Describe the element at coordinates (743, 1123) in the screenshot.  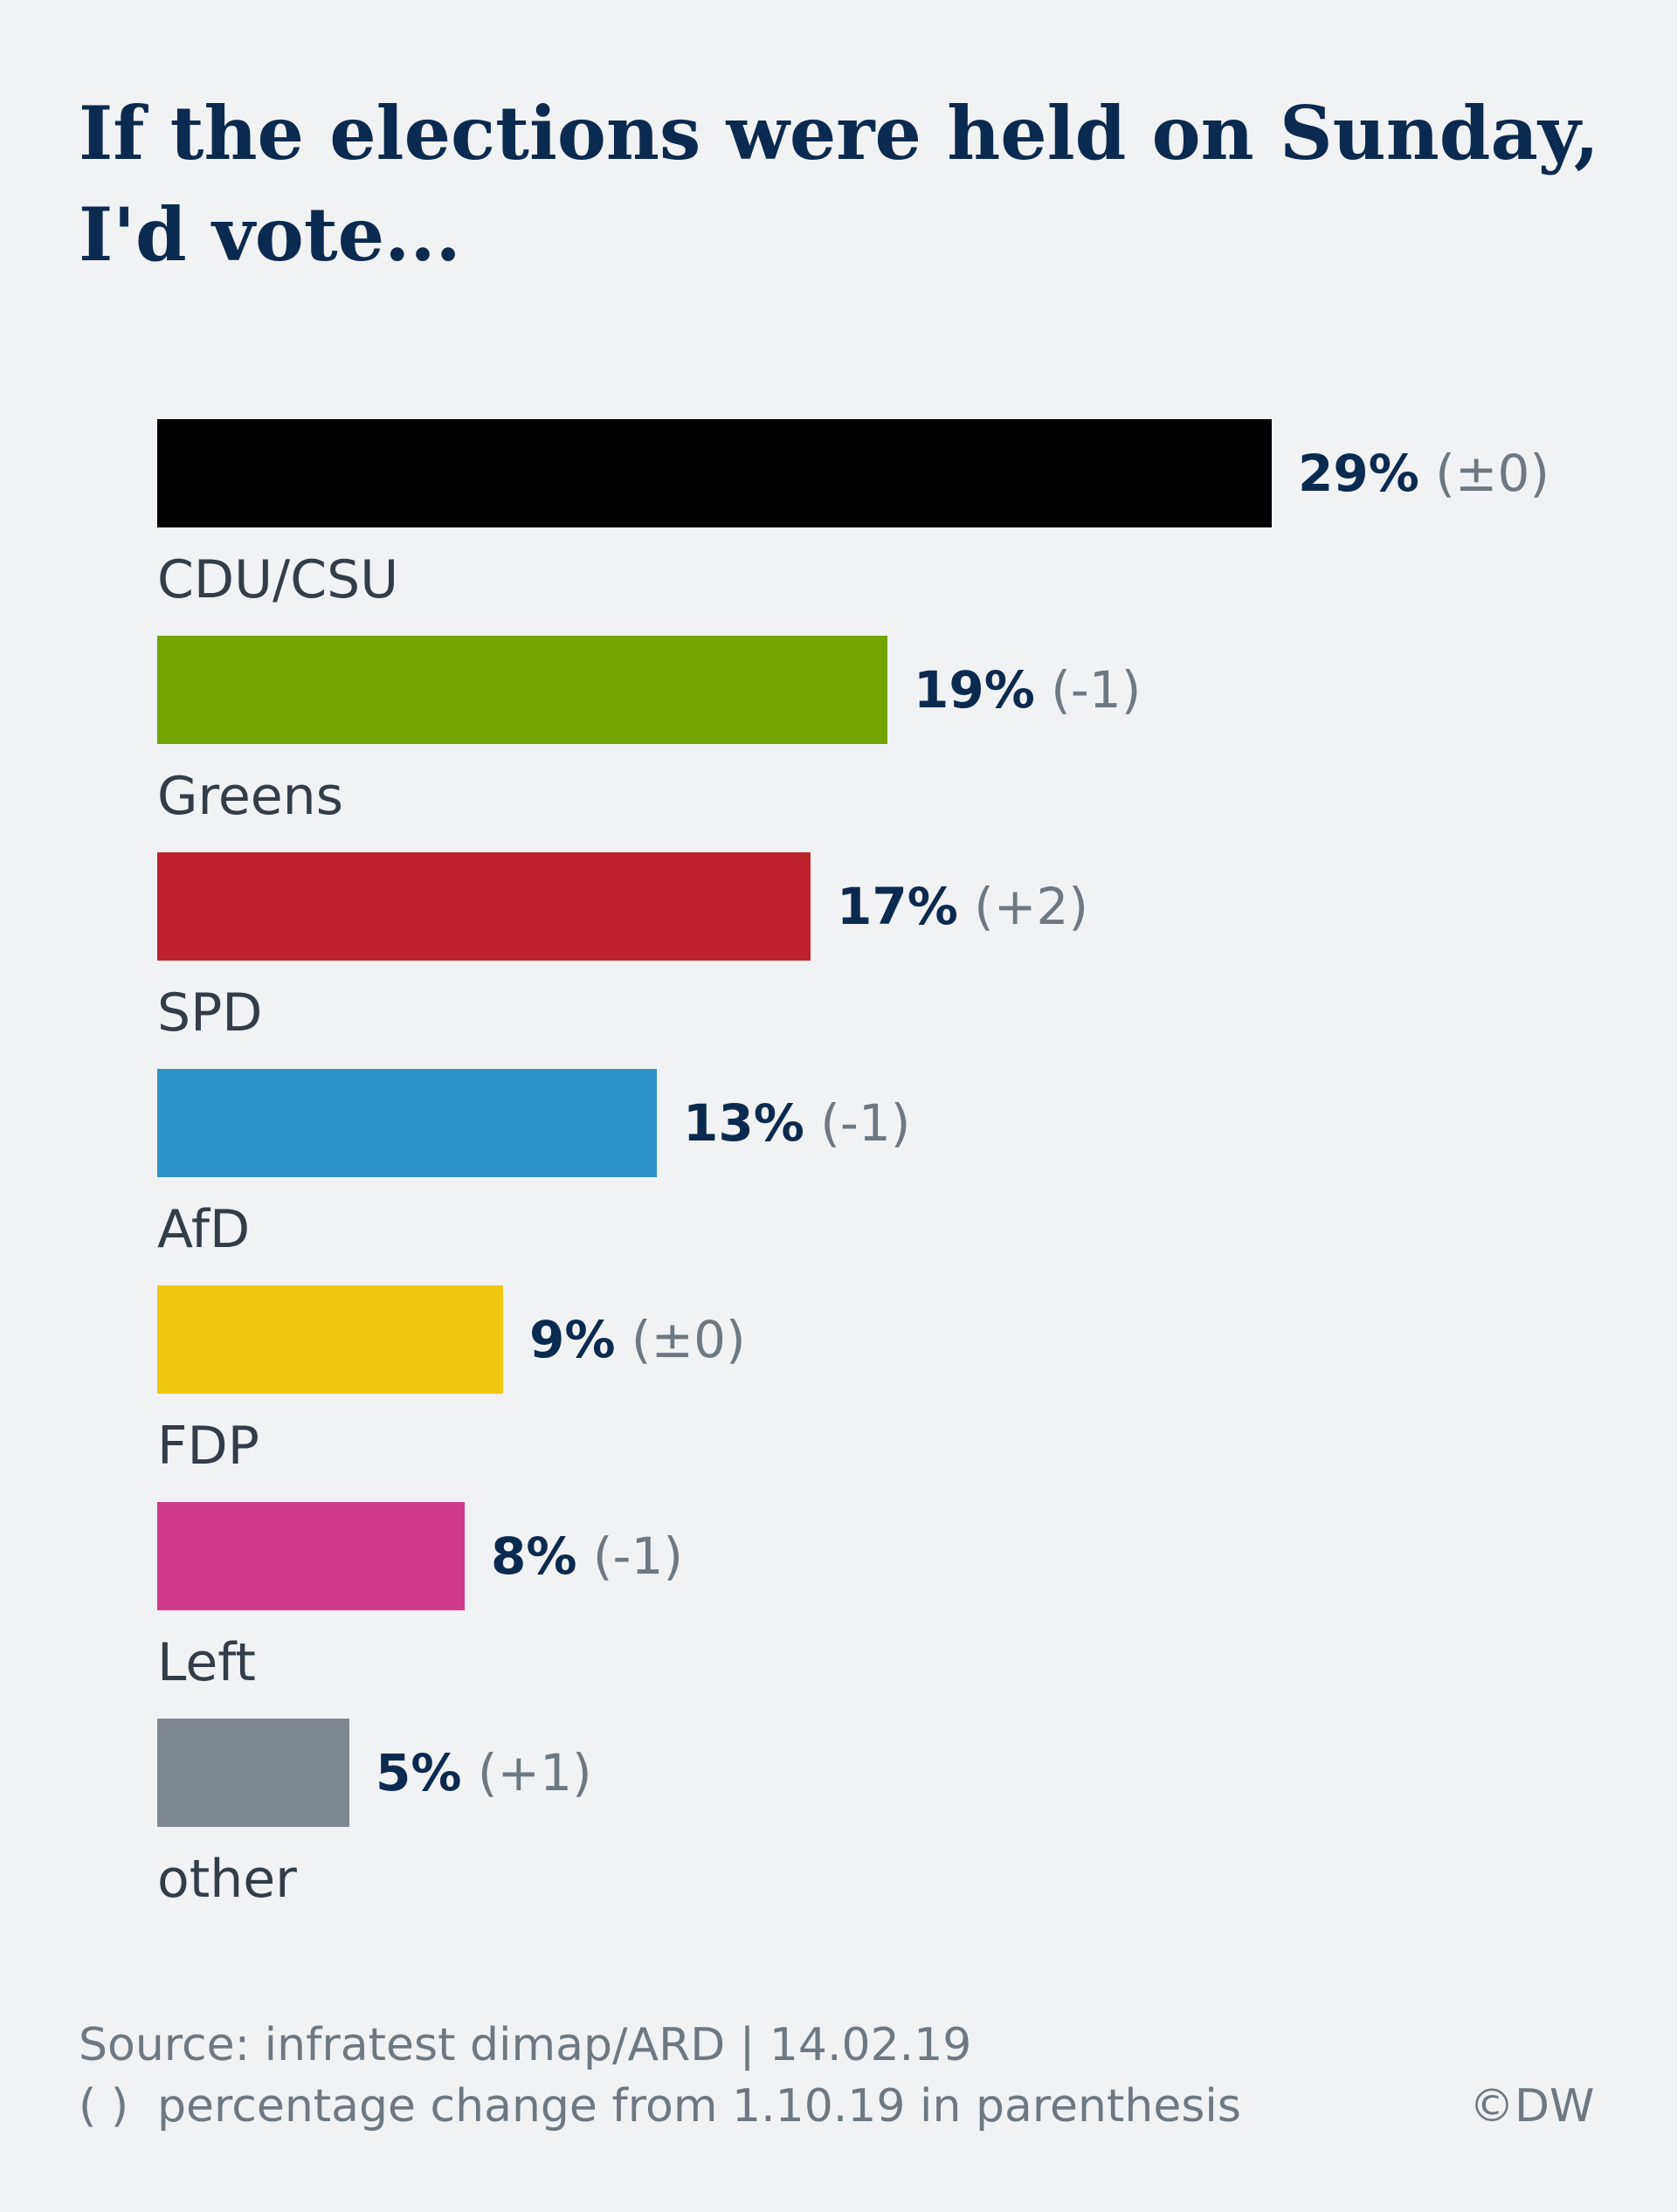
I see `value-label-3: 13%` at that location.